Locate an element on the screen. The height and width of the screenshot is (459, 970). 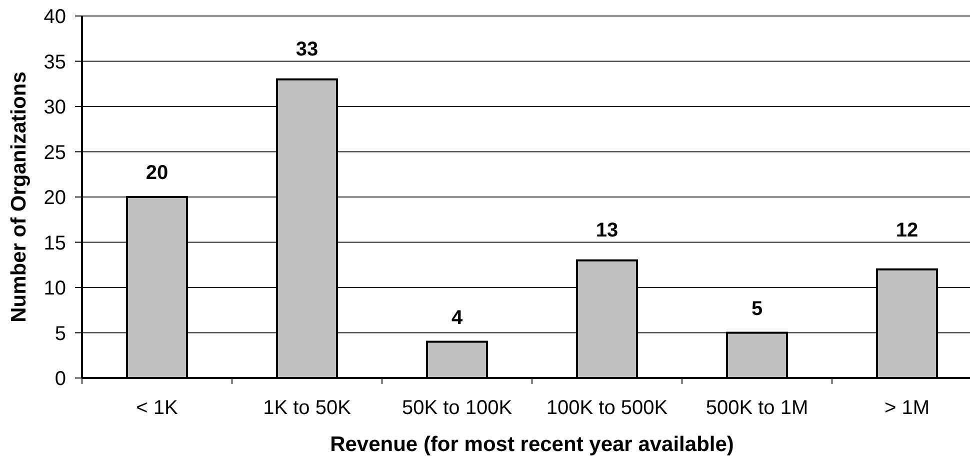
y-tick-label: 0 is located at coordinates (60, 379).